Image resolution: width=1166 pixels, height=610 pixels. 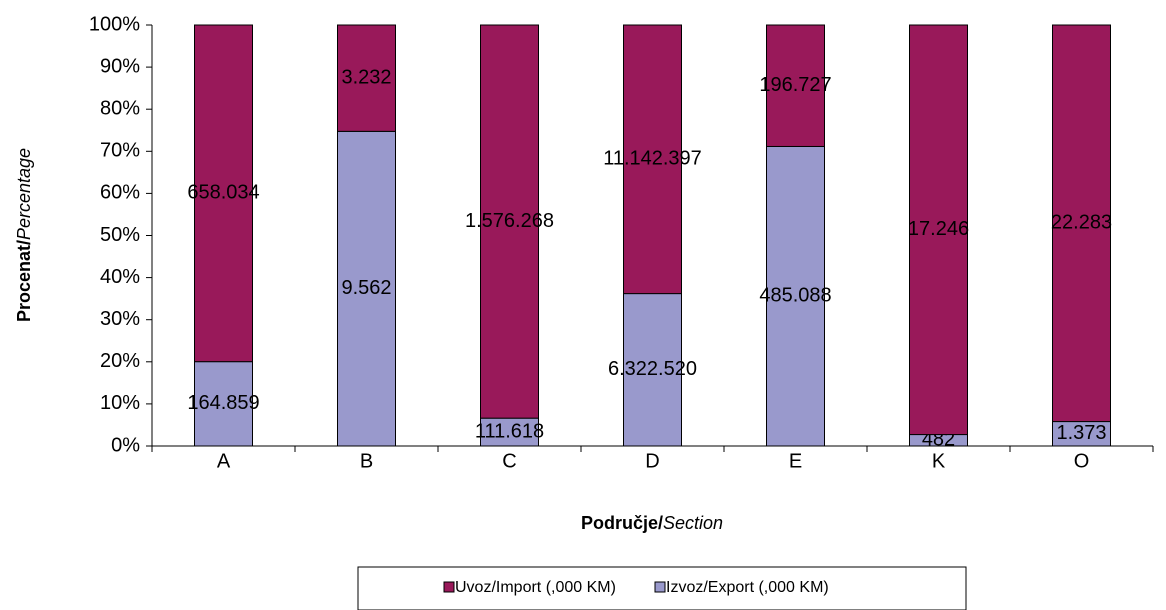 What do you see at coordinates (622, 523) in the screenshot?
I see `x-axis-label-bold: Područje/` at bounding box center [622, 523].